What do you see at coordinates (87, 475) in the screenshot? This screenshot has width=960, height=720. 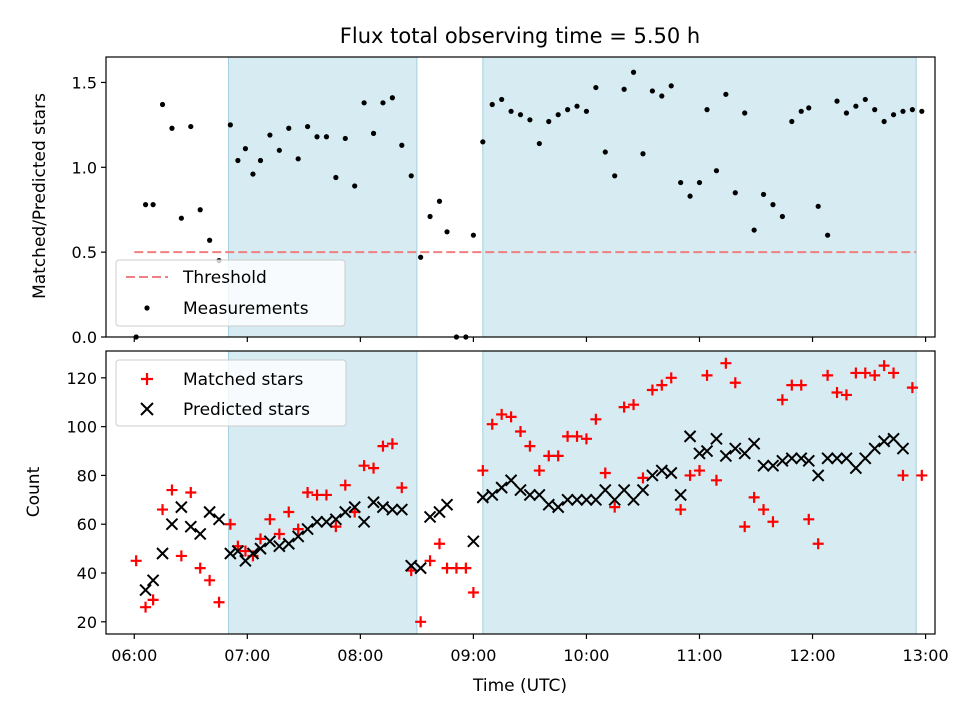 I see `count-y-tick-label: 80` at bounding box center [87, 475].